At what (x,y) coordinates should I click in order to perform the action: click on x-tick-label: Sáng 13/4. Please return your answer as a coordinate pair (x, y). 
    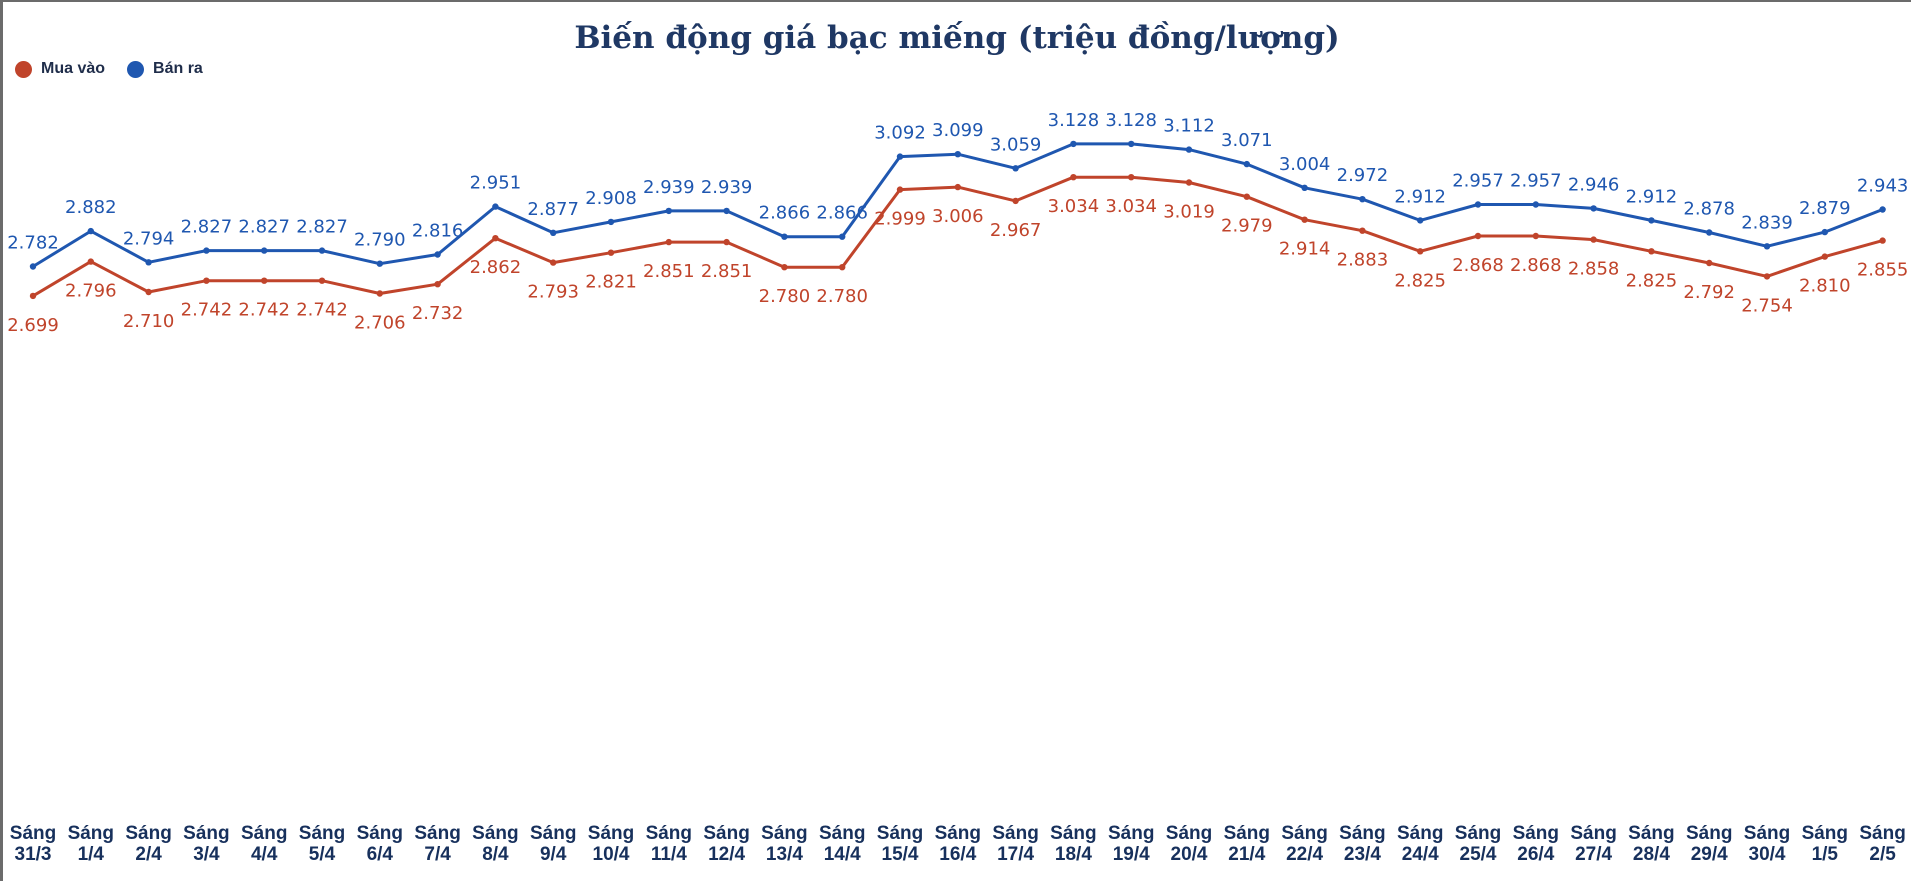
    Looking at the image, I should click on (784, 844).